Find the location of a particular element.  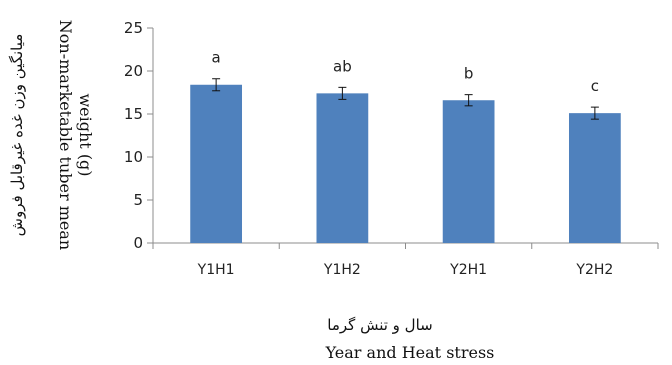

x-axis: Y1H1 Y1H2 Y2H1 Y2H2 is located at coordinates (405, 260).